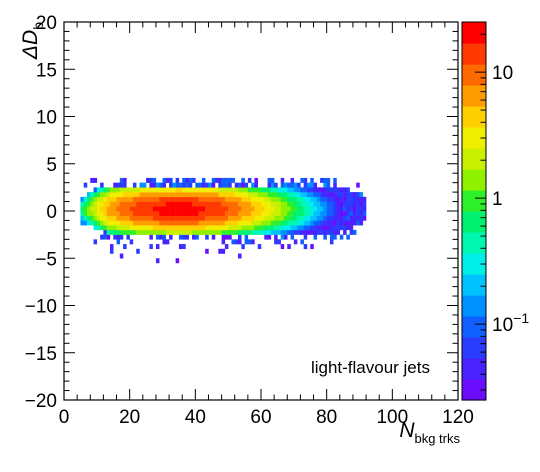 The height and width of the screenshot is (472, 540). I want to click on color-scale-band, so click(474, 222).